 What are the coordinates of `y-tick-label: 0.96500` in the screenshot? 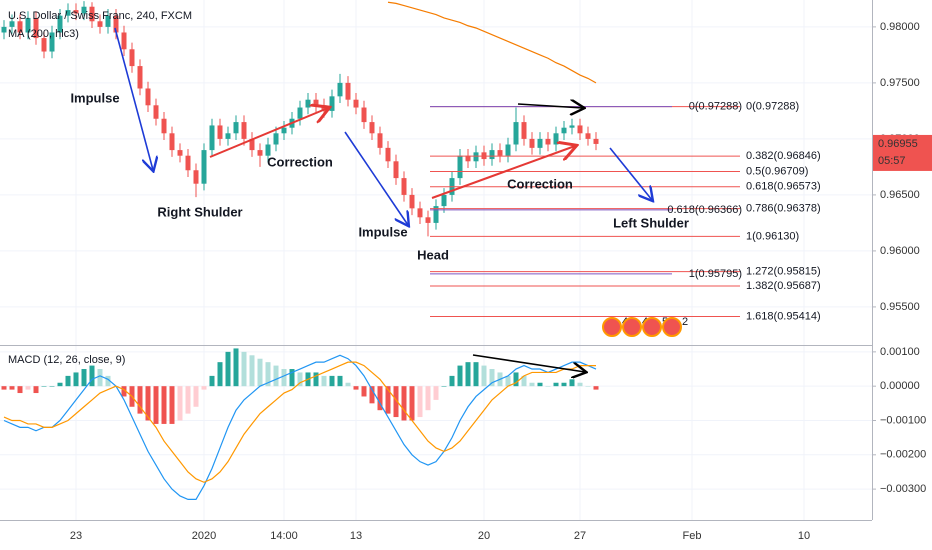 It's located at (900, 195).